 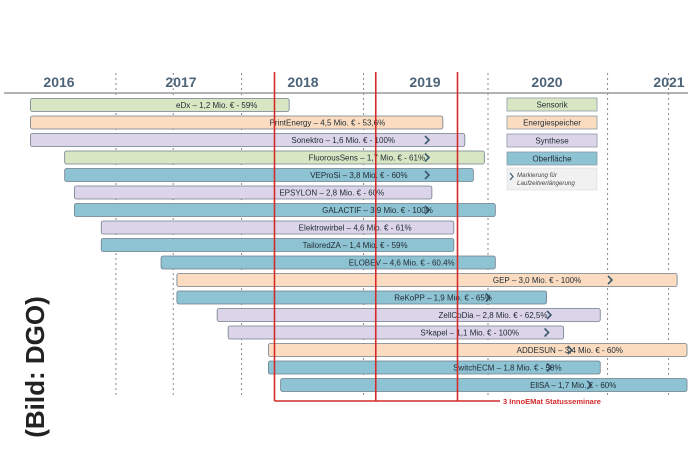 I want to click on project-label: Sonektro – 1,6 Mio. € - 100%, so click(x=343, y=140).